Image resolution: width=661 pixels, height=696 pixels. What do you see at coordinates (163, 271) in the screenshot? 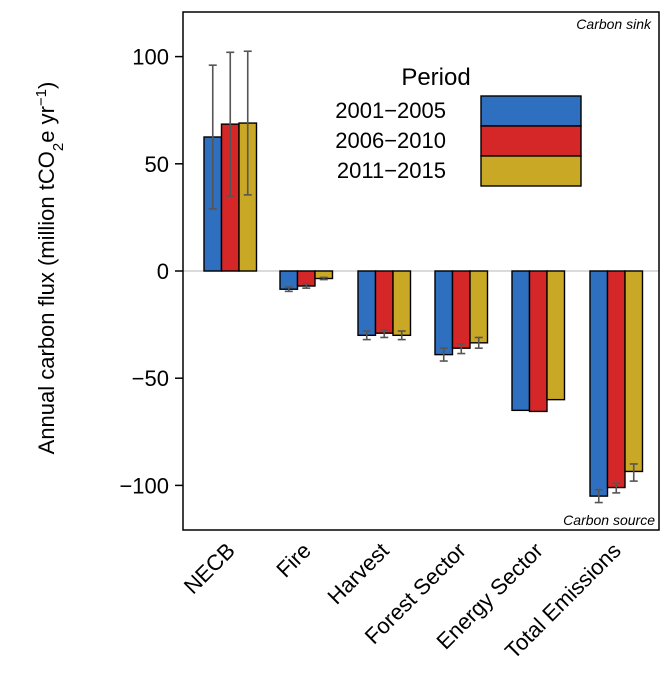
I see `y-tick-label-2: 0` at bounding box center [163, 271].